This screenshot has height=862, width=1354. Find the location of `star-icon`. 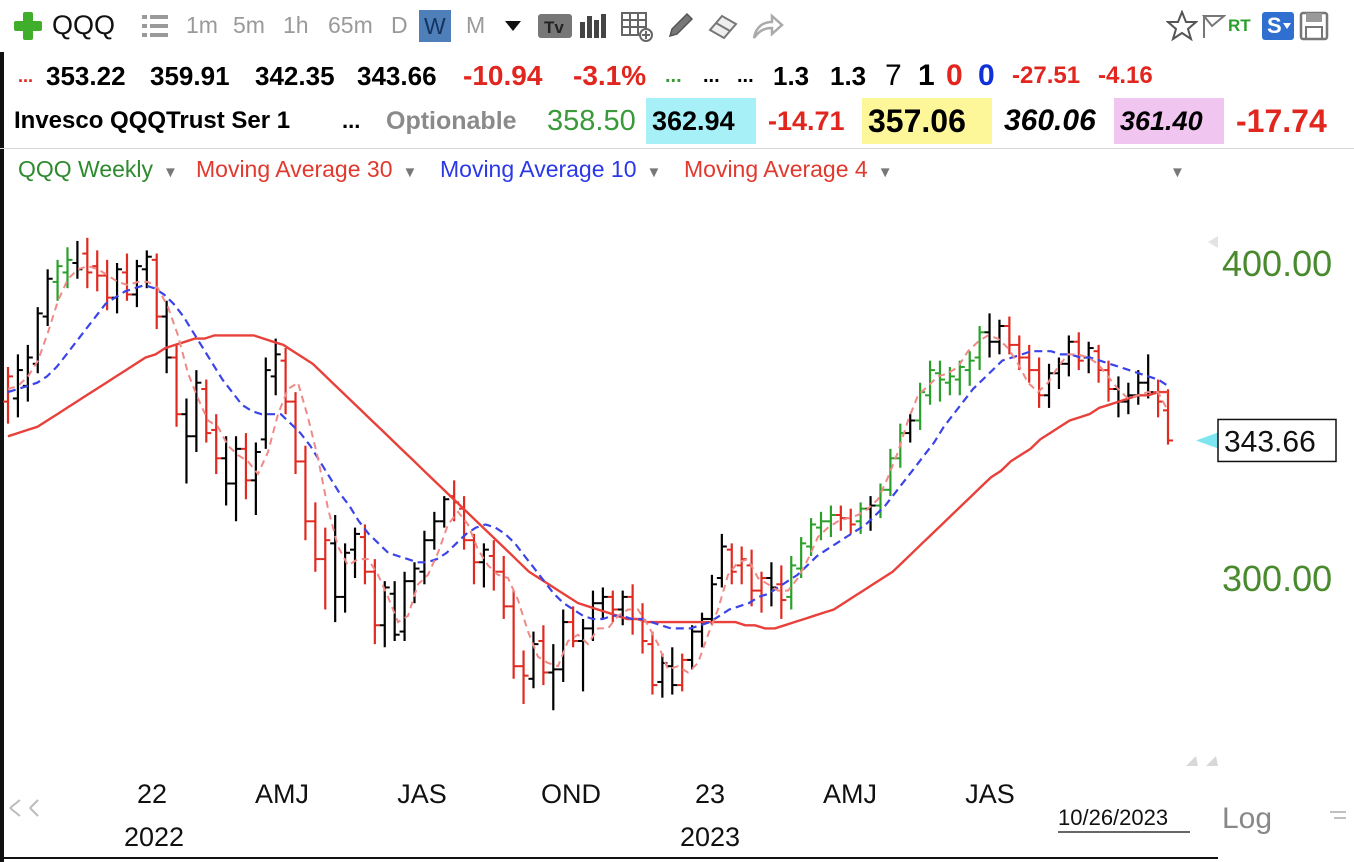

star-icon is located at coordinates (1182, 26).